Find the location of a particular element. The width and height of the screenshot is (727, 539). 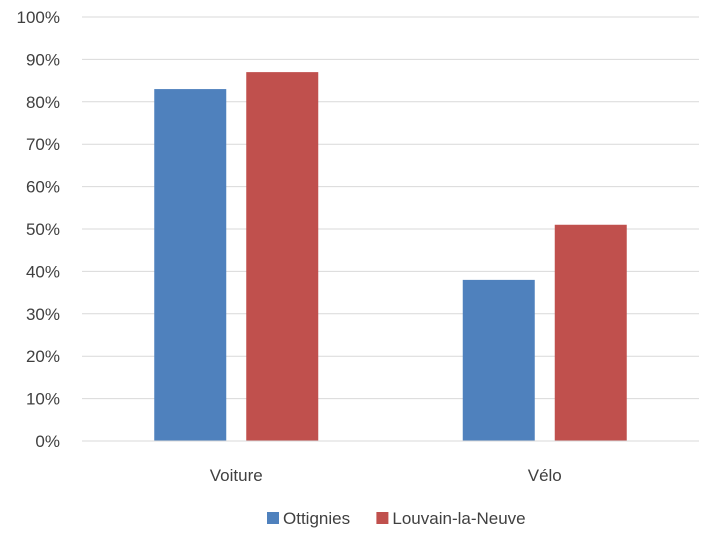

y-tick-label: 0% is located at coordinates (47, 441).